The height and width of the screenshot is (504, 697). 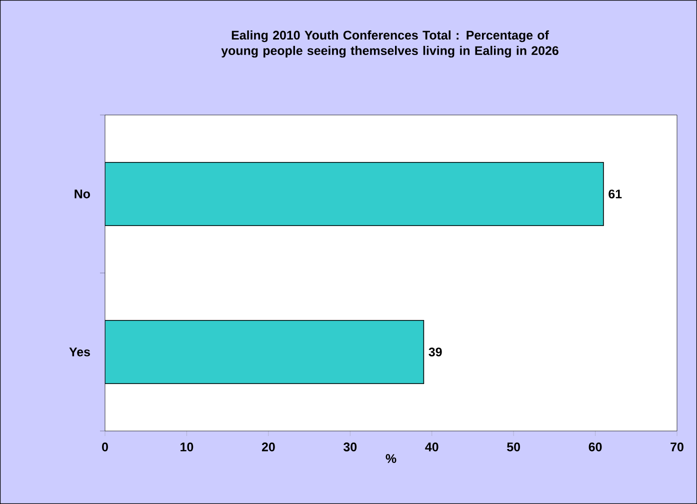 What do you see at coordinates (105, 447) in the screenshot?
I see `x-tick-label: 0` at bounding box center [105, 447].